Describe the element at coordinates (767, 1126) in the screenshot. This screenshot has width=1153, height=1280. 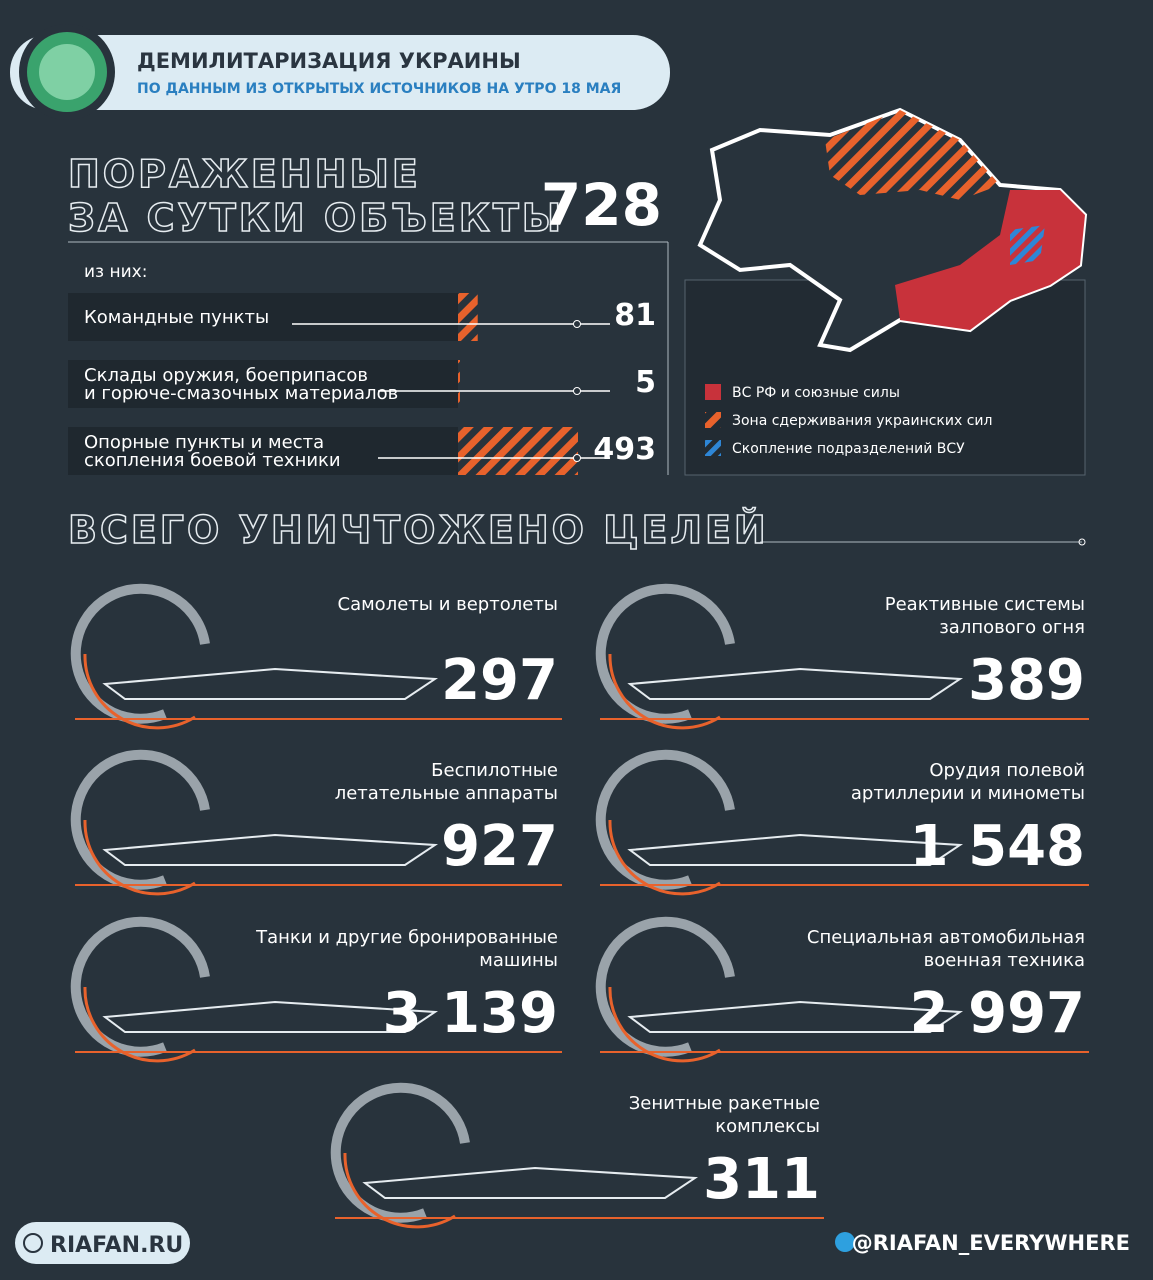
I see `item-label: комплексы` at that location.